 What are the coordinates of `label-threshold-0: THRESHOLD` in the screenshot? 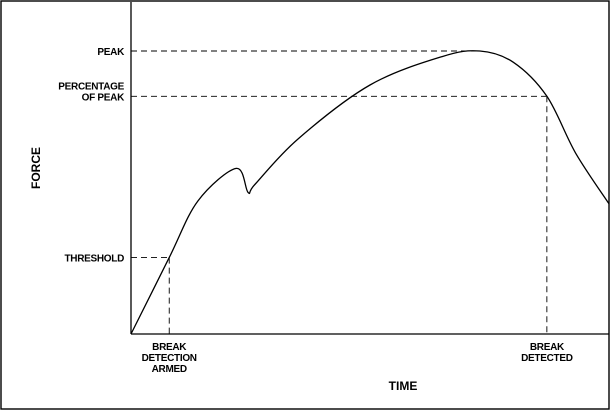 It's located at (94, 259).